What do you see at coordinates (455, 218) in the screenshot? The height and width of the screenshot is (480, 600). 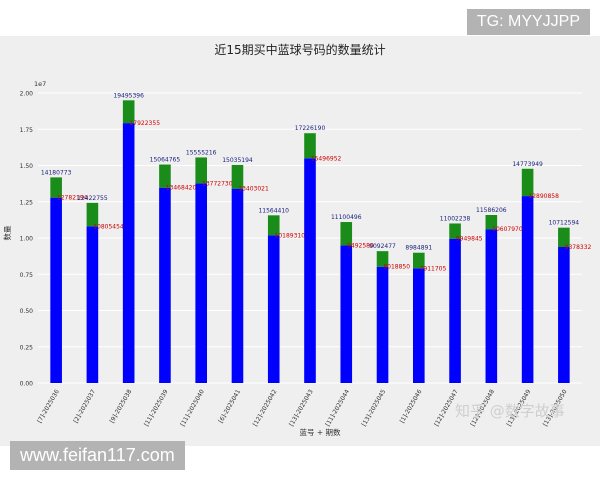 I see `total-label: 11002238` at bounding box center [455, 218].